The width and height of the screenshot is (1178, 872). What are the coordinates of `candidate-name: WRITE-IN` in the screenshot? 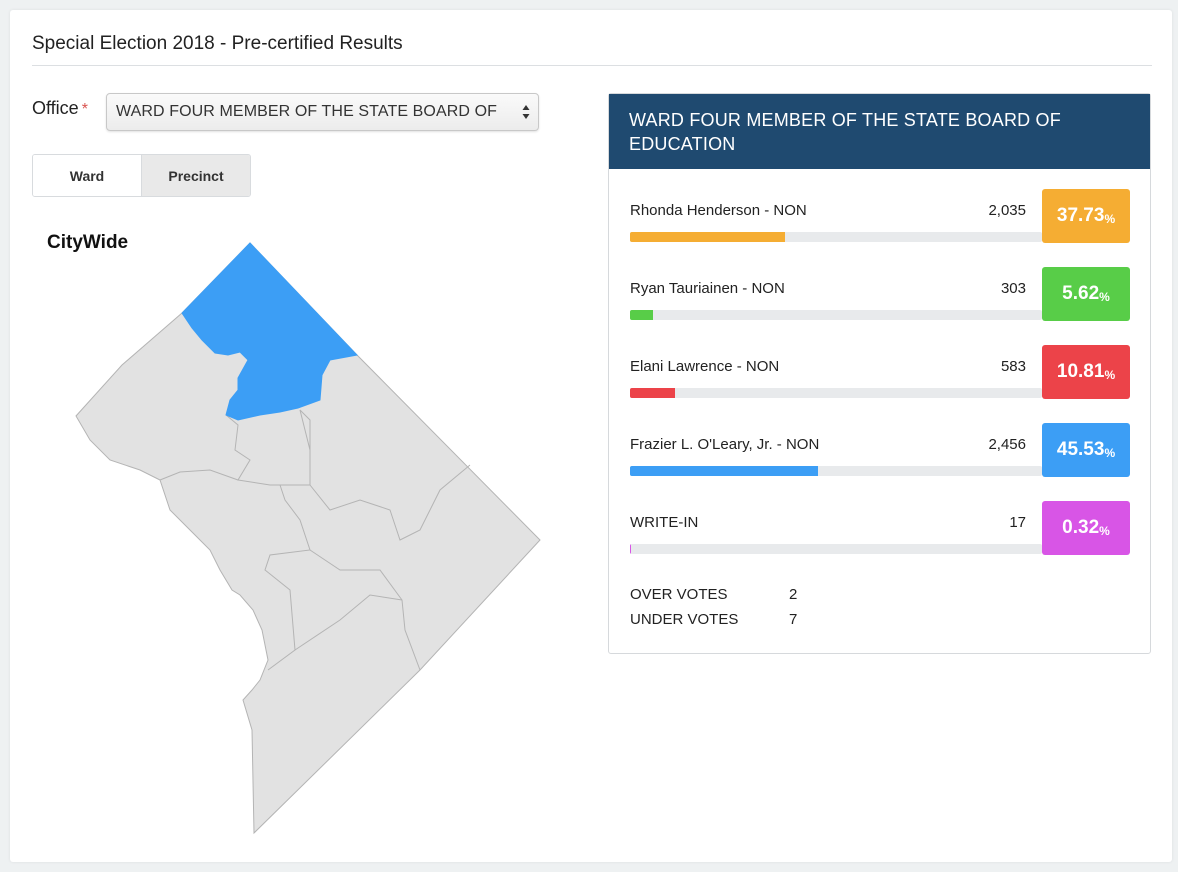 It's located at (664, 522).